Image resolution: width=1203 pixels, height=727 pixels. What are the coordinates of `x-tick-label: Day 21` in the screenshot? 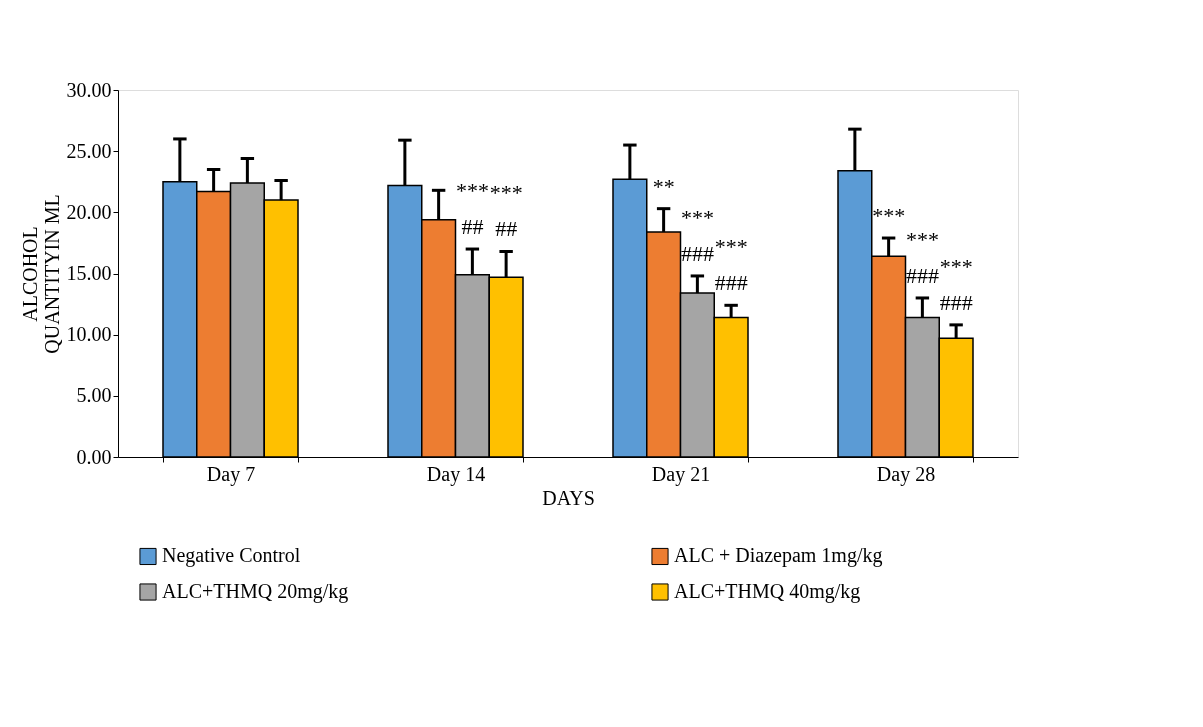 It's located at (681, 474).